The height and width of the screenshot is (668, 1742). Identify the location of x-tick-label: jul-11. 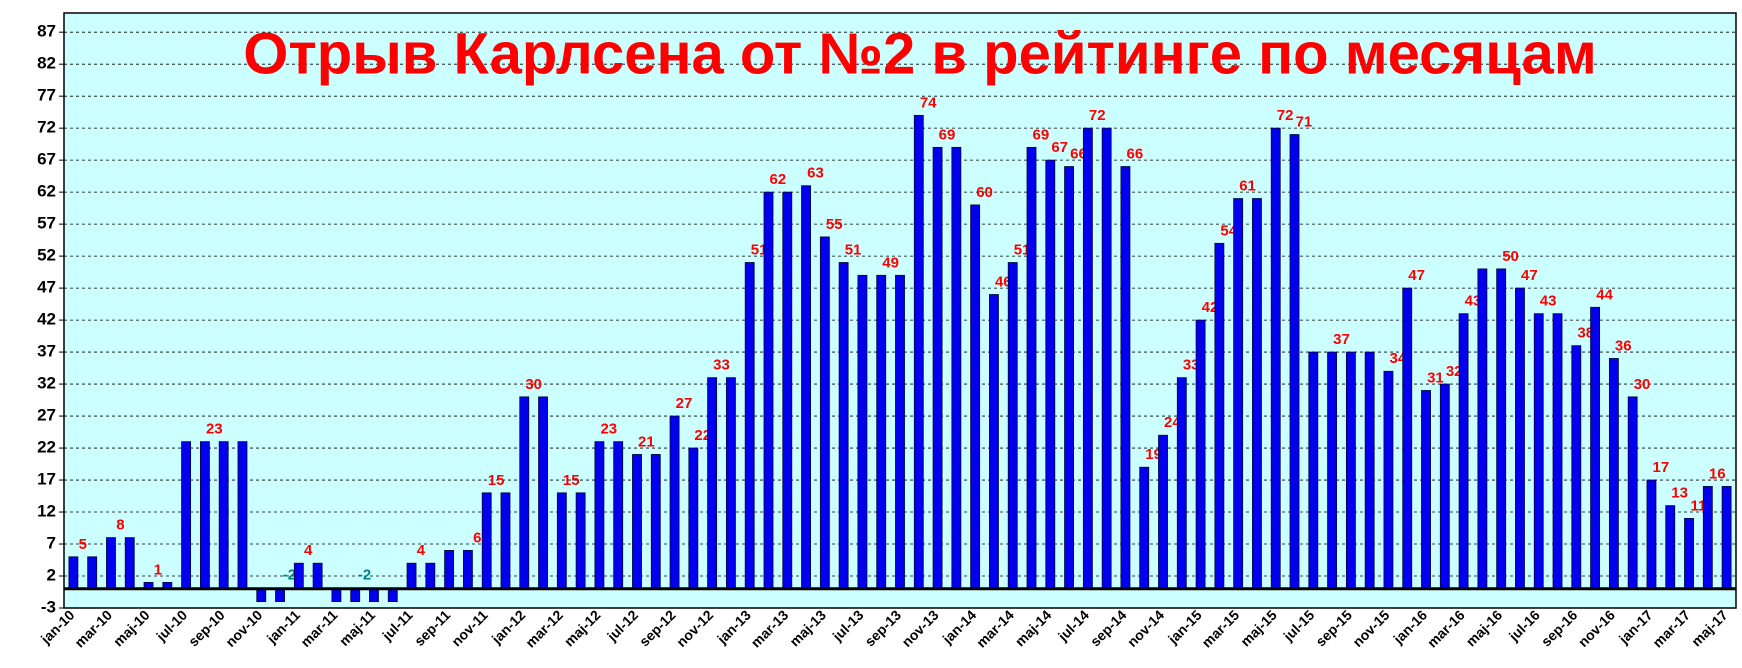
(396, 625).